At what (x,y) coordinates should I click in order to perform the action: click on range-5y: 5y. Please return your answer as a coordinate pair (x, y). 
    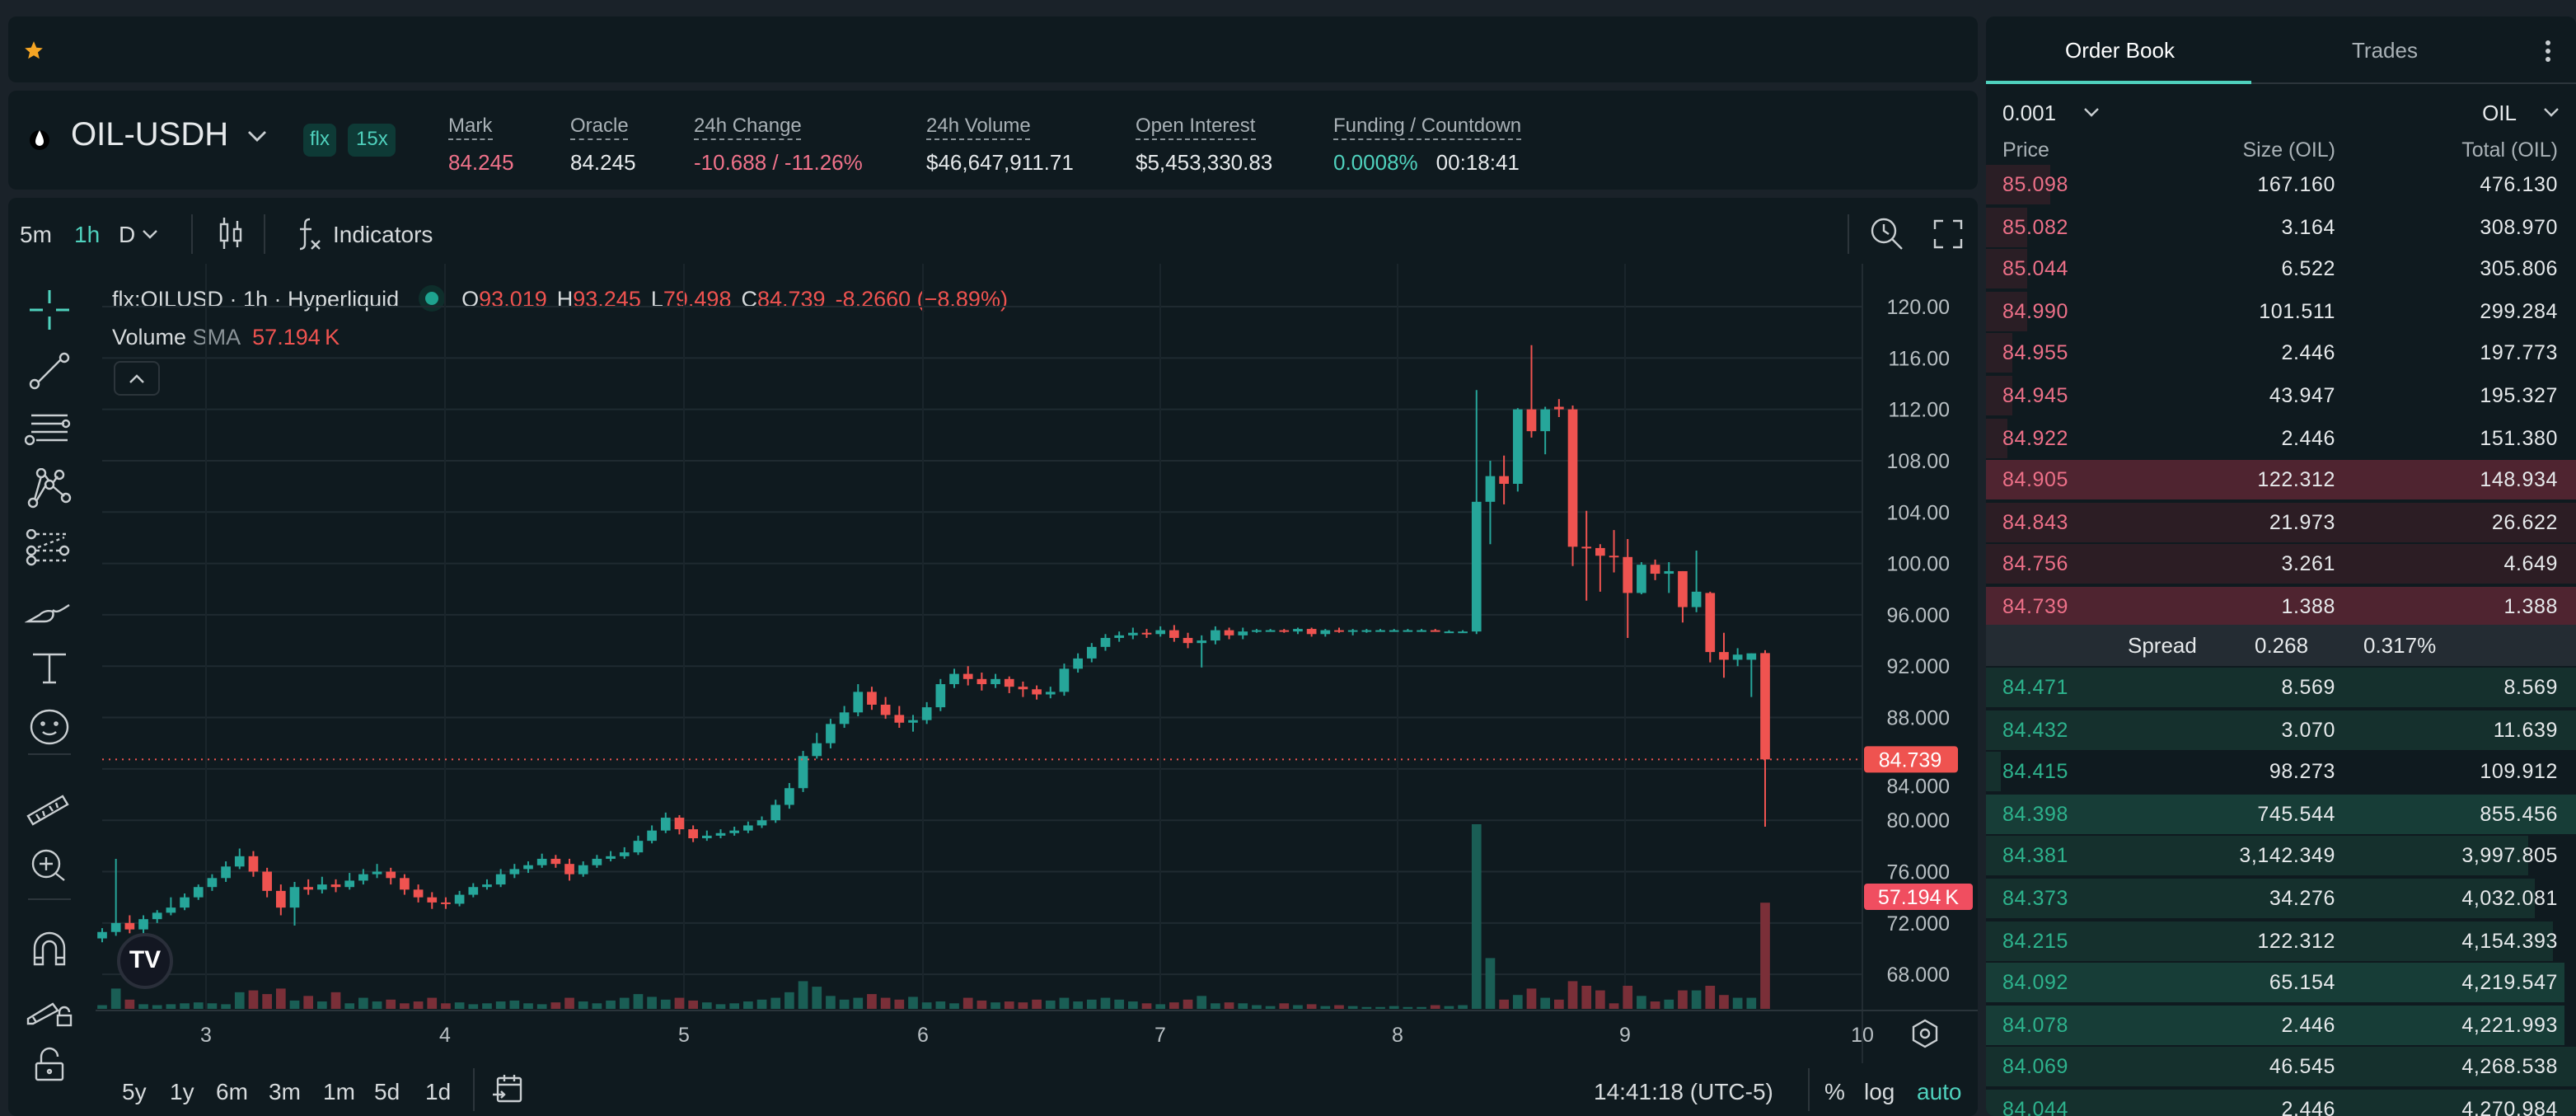
    Looking at the image, I should click on (134, 1091).